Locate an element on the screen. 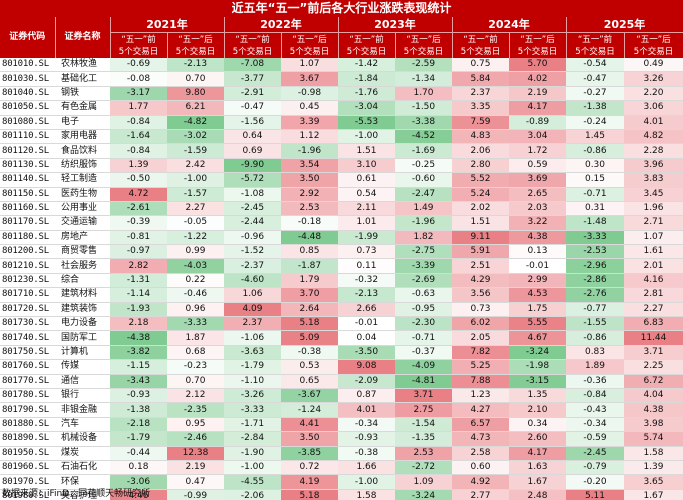  security-code: 801230.SL is located at coordinates (27, 281).